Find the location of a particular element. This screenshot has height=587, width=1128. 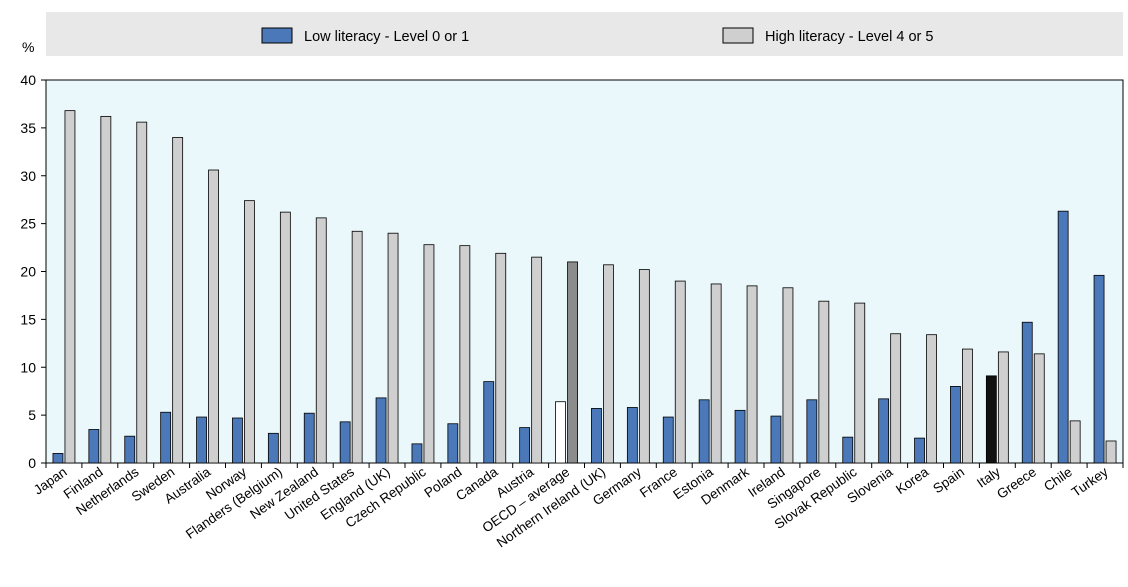

y-tick-label: 20 is located at coordinates (28, 272).